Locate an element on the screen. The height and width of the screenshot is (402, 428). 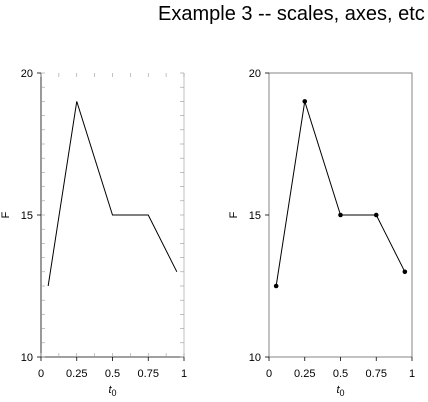
figure-title: Example 3 -- scales, axes, etc is located at coordinates (291, 14).